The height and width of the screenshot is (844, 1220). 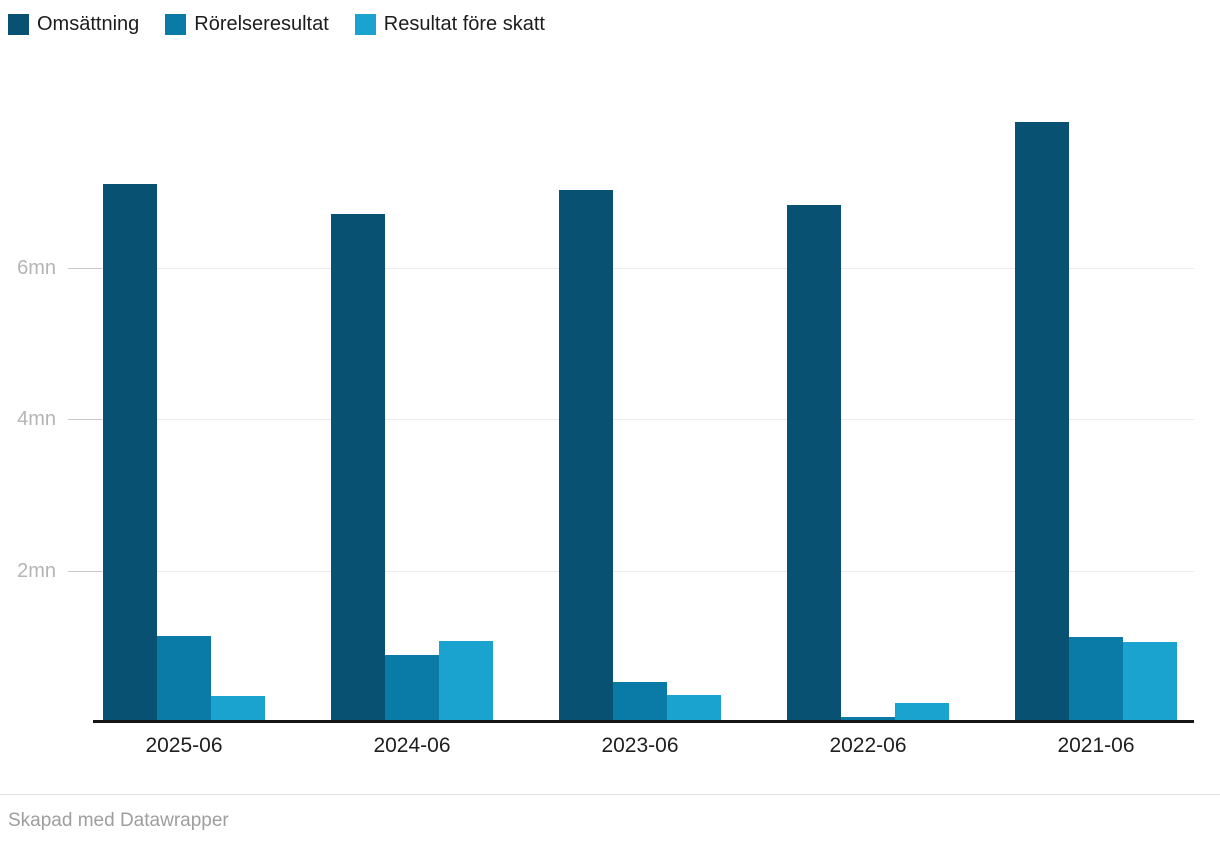 I want to click on legend-swatch-omsattning-icon, so click(x=18, y=24).